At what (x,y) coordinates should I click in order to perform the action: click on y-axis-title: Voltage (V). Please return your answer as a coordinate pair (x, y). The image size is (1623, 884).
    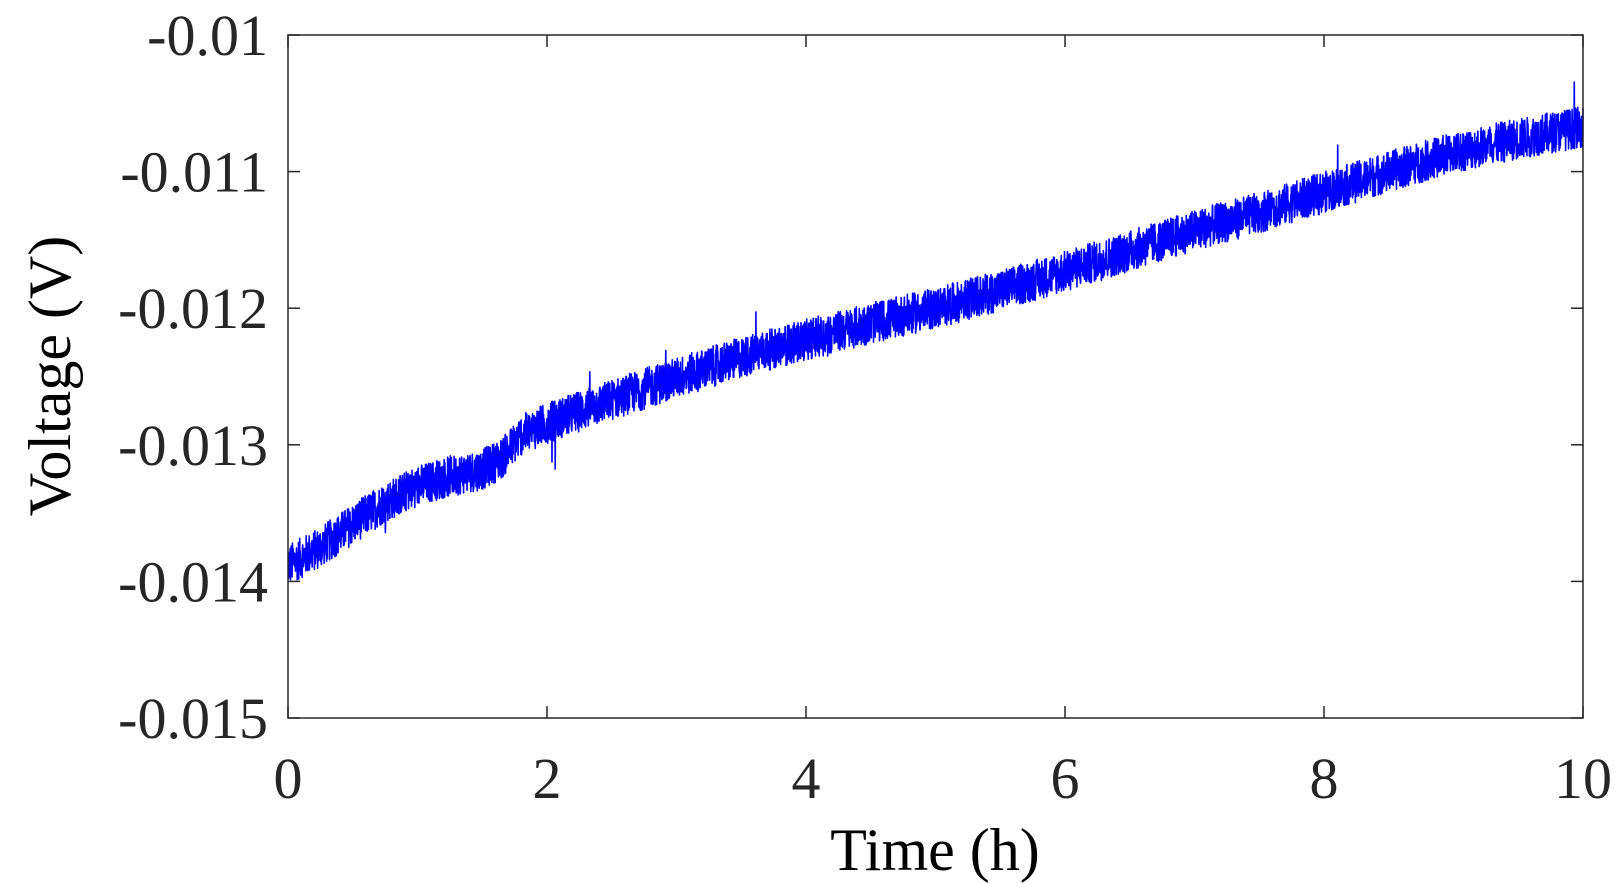
    Looking at the image, I should click on (50, 376).